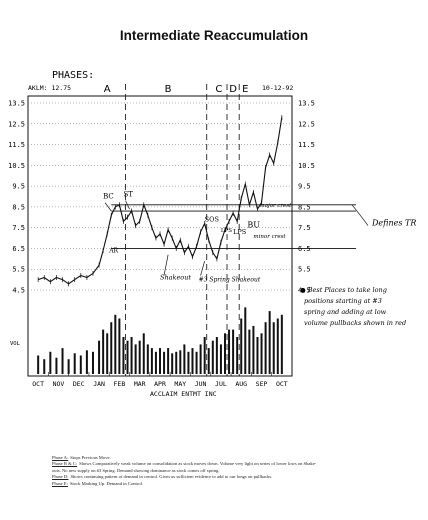  I want to click on legend-key: Phase B & C:, so click(65, 464).